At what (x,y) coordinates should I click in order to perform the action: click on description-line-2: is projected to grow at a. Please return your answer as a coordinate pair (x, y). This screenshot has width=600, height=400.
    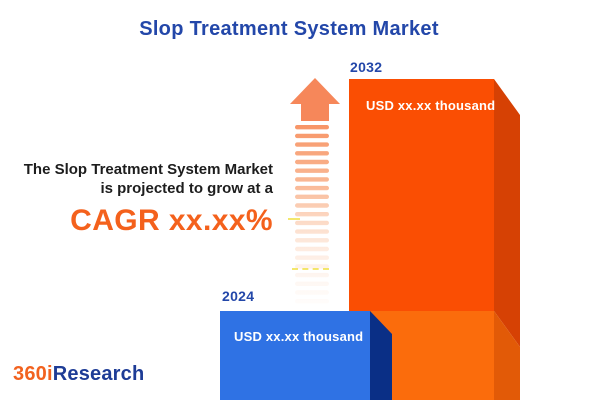
    Looking at the image, I should click on (186, 188).